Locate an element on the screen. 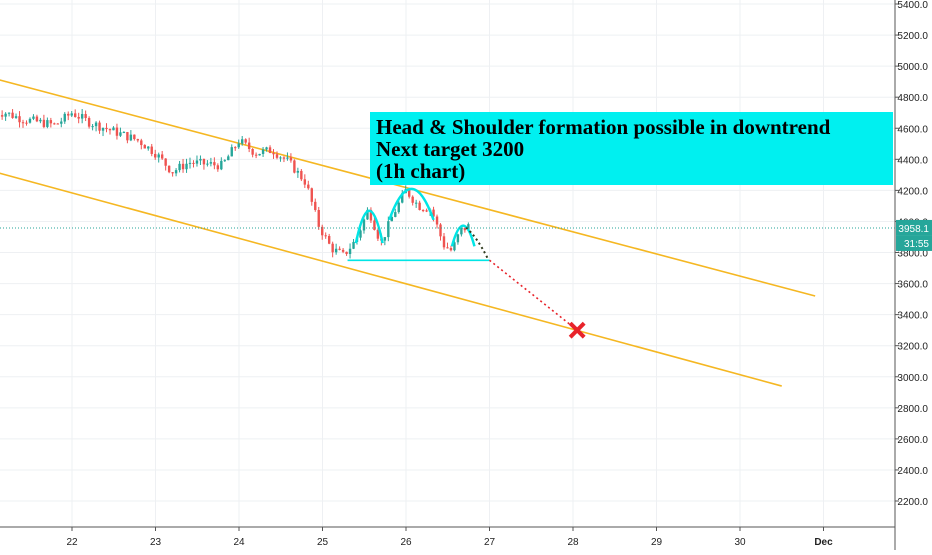 This screenshot has height=555, width=932. countdown-tag is located at coordinates (914, 243).